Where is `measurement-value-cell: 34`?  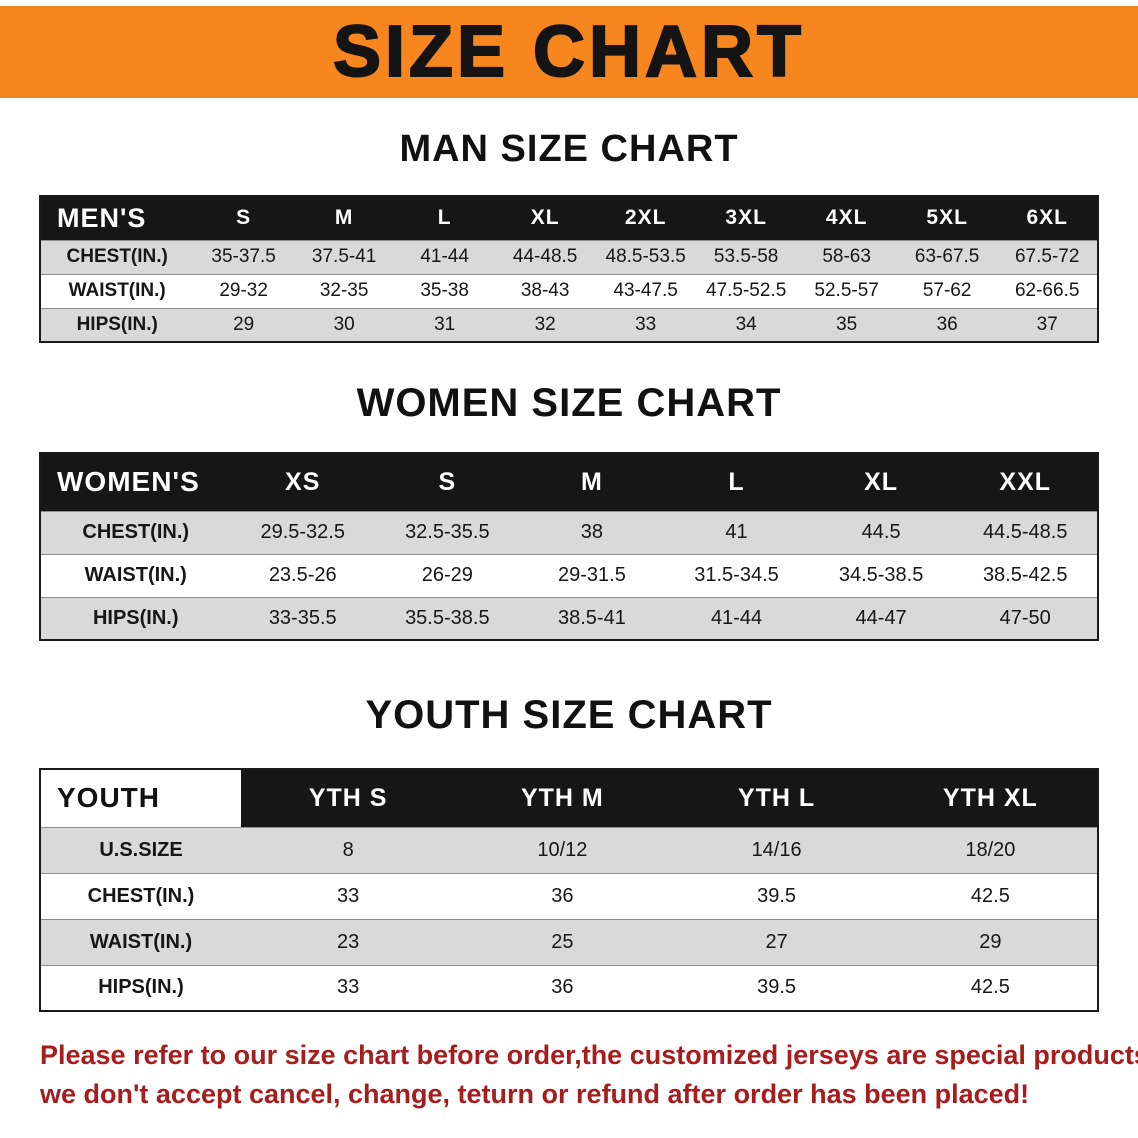
measurement-value-cell: 34 is located at coordinates (746, 324).